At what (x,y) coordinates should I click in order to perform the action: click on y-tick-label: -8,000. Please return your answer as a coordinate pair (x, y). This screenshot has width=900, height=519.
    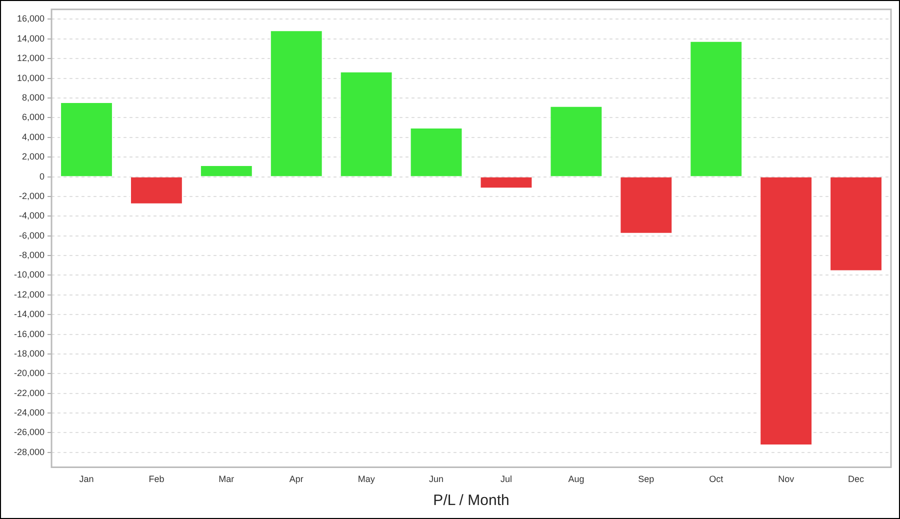
    Looking at the image, I should click on (31, 255).